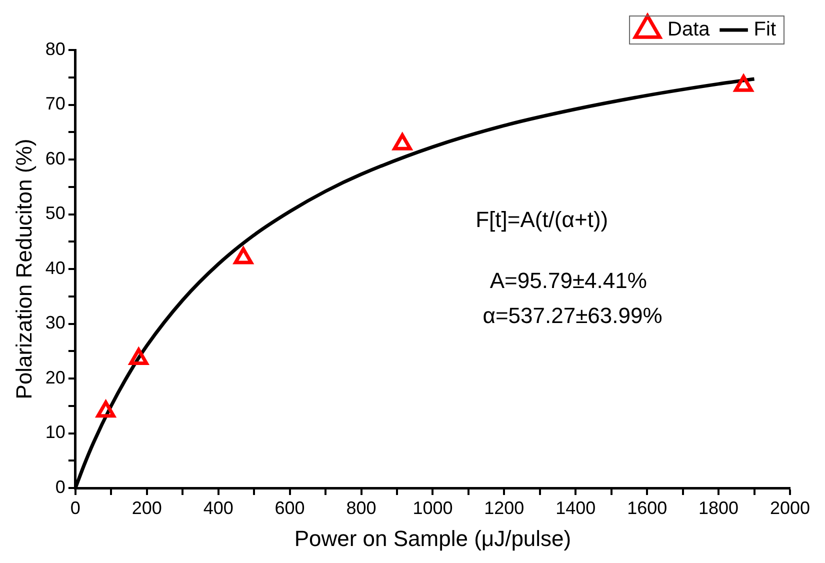 Image resolution: width=825 pixels, height=563 pixels. What do you see at coordinates (542, 219) in the screenshot?
I see `annotation: F[t]=A(t/(α+t))` at bounding box center [542, 219].